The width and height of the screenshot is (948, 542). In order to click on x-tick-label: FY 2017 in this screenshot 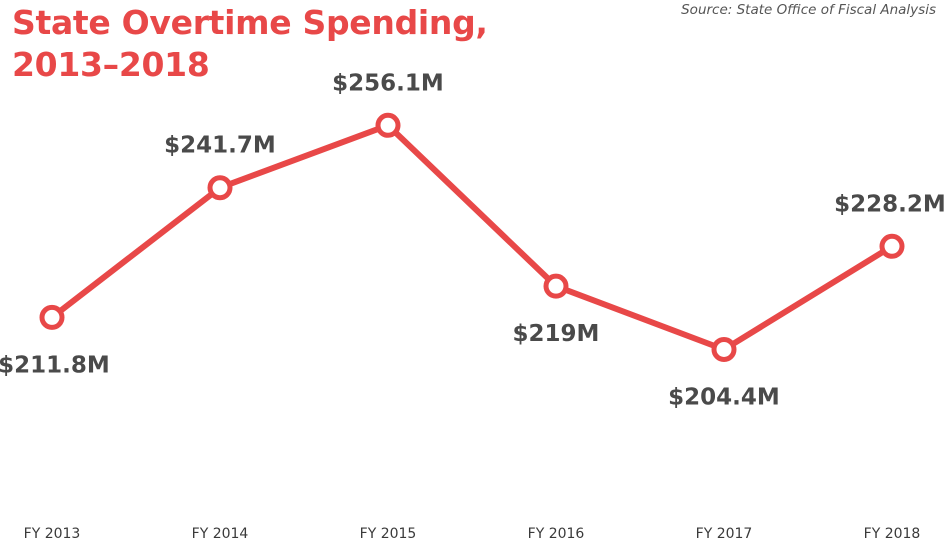, I will do `click(724, 534)`.